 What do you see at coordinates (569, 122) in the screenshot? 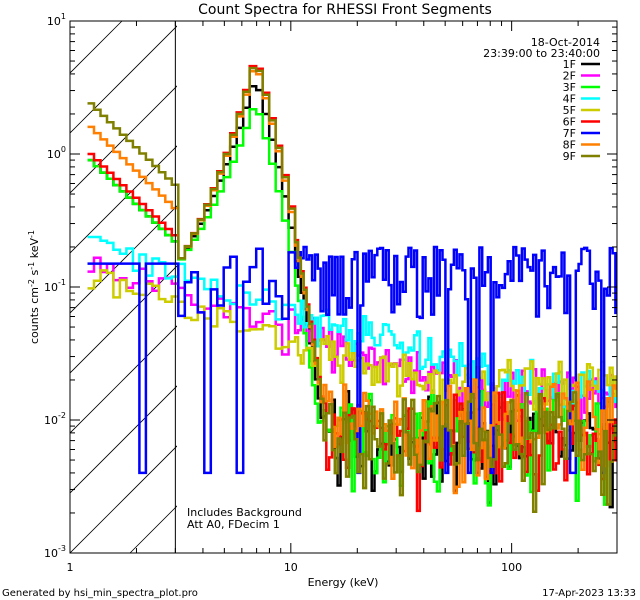
I see `legend-label: 6F` at bounding box center [569, 122].